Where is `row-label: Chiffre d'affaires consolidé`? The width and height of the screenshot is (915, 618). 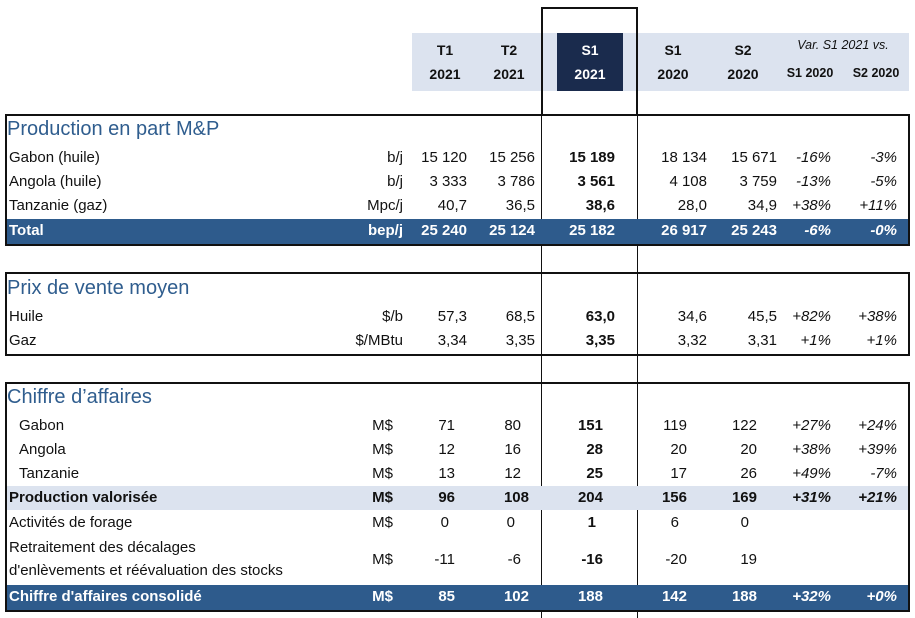 row-label: Chiffre d'affaires consolidé is located at coordinates (105, 596).